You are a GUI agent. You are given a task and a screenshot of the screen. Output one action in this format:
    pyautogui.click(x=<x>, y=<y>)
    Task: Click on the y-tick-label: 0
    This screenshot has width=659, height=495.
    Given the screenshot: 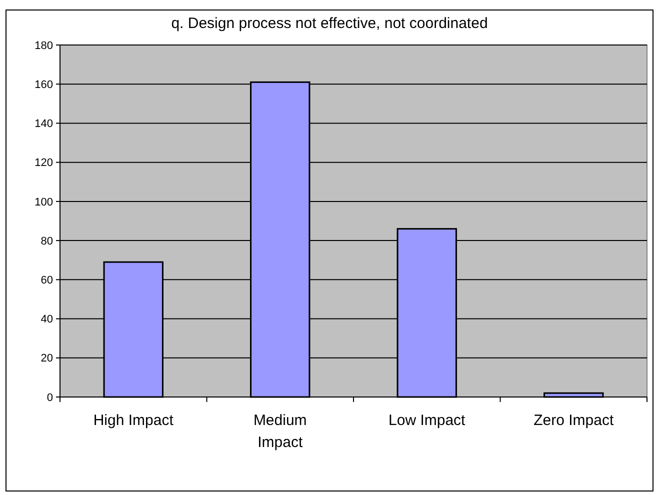 What is the action you would take?
    pyautogui.click(x=49, y=398)
    